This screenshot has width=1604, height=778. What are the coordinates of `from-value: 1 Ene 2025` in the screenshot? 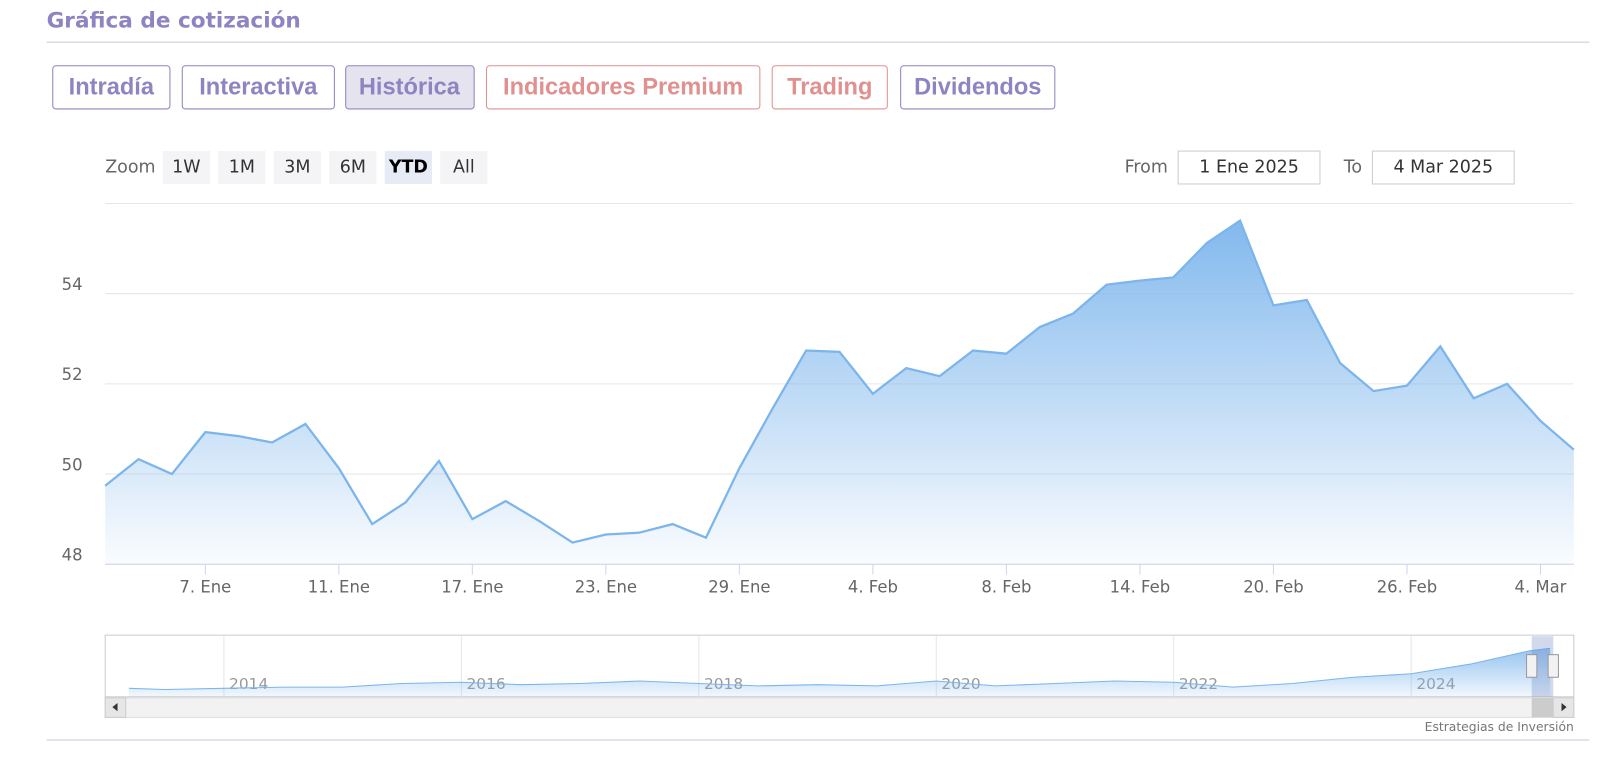 It's located at (1249, 168).